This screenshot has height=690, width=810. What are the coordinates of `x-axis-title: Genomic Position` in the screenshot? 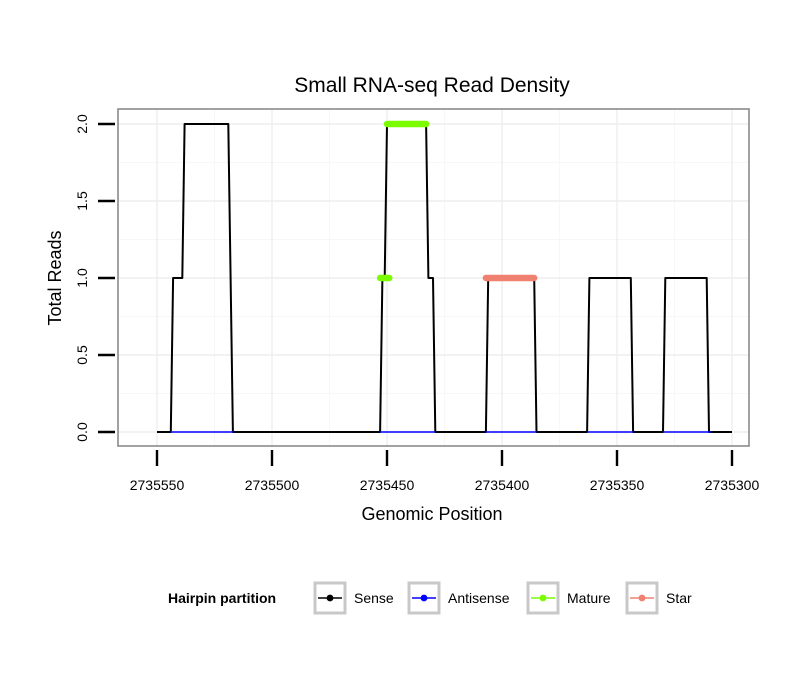 It's located at (431, 514).